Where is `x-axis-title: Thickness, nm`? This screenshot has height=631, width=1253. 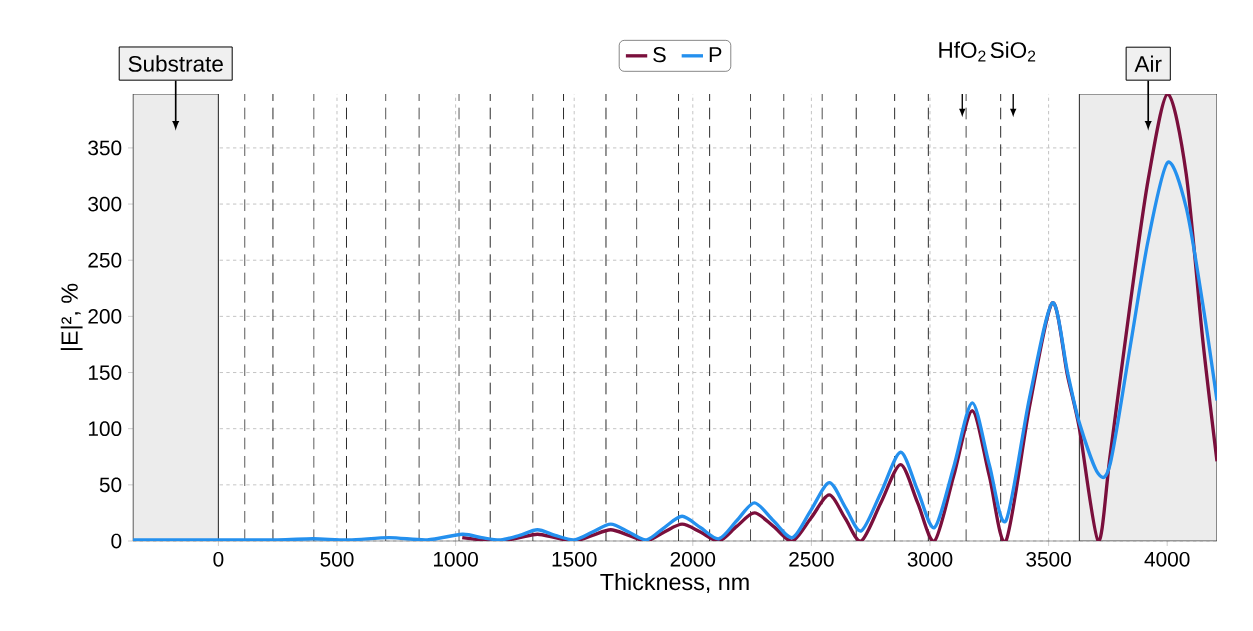 x-axis-title: Thickness, nm is located at coordinates (674, 583).